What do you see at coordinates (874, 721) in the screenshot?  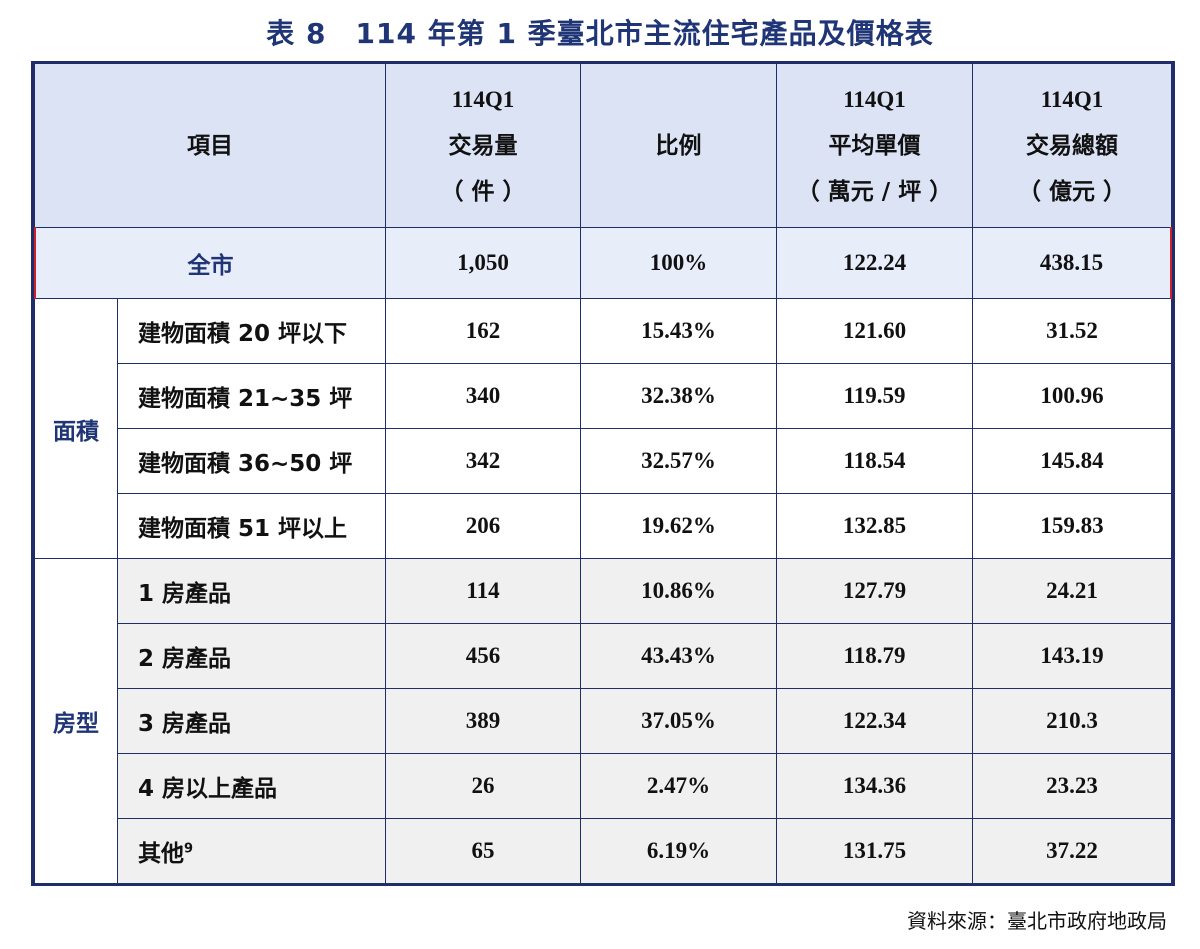 I see `row-unit-price: 122.34` at bounding box center [874, 721].